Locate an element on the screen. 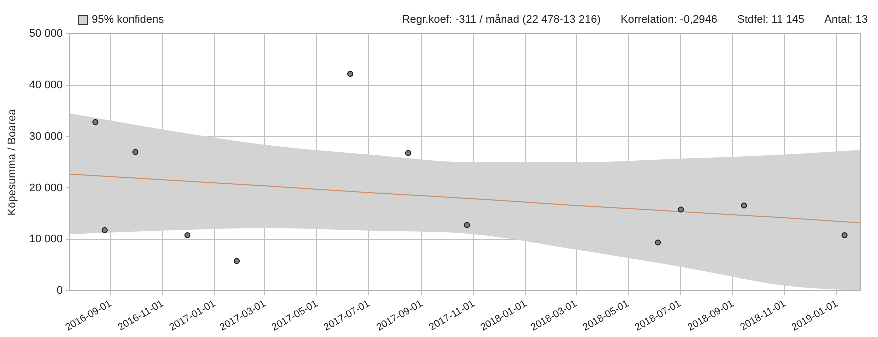  text: Korrelation: -0,2946 is located at coordinates (669, 20).